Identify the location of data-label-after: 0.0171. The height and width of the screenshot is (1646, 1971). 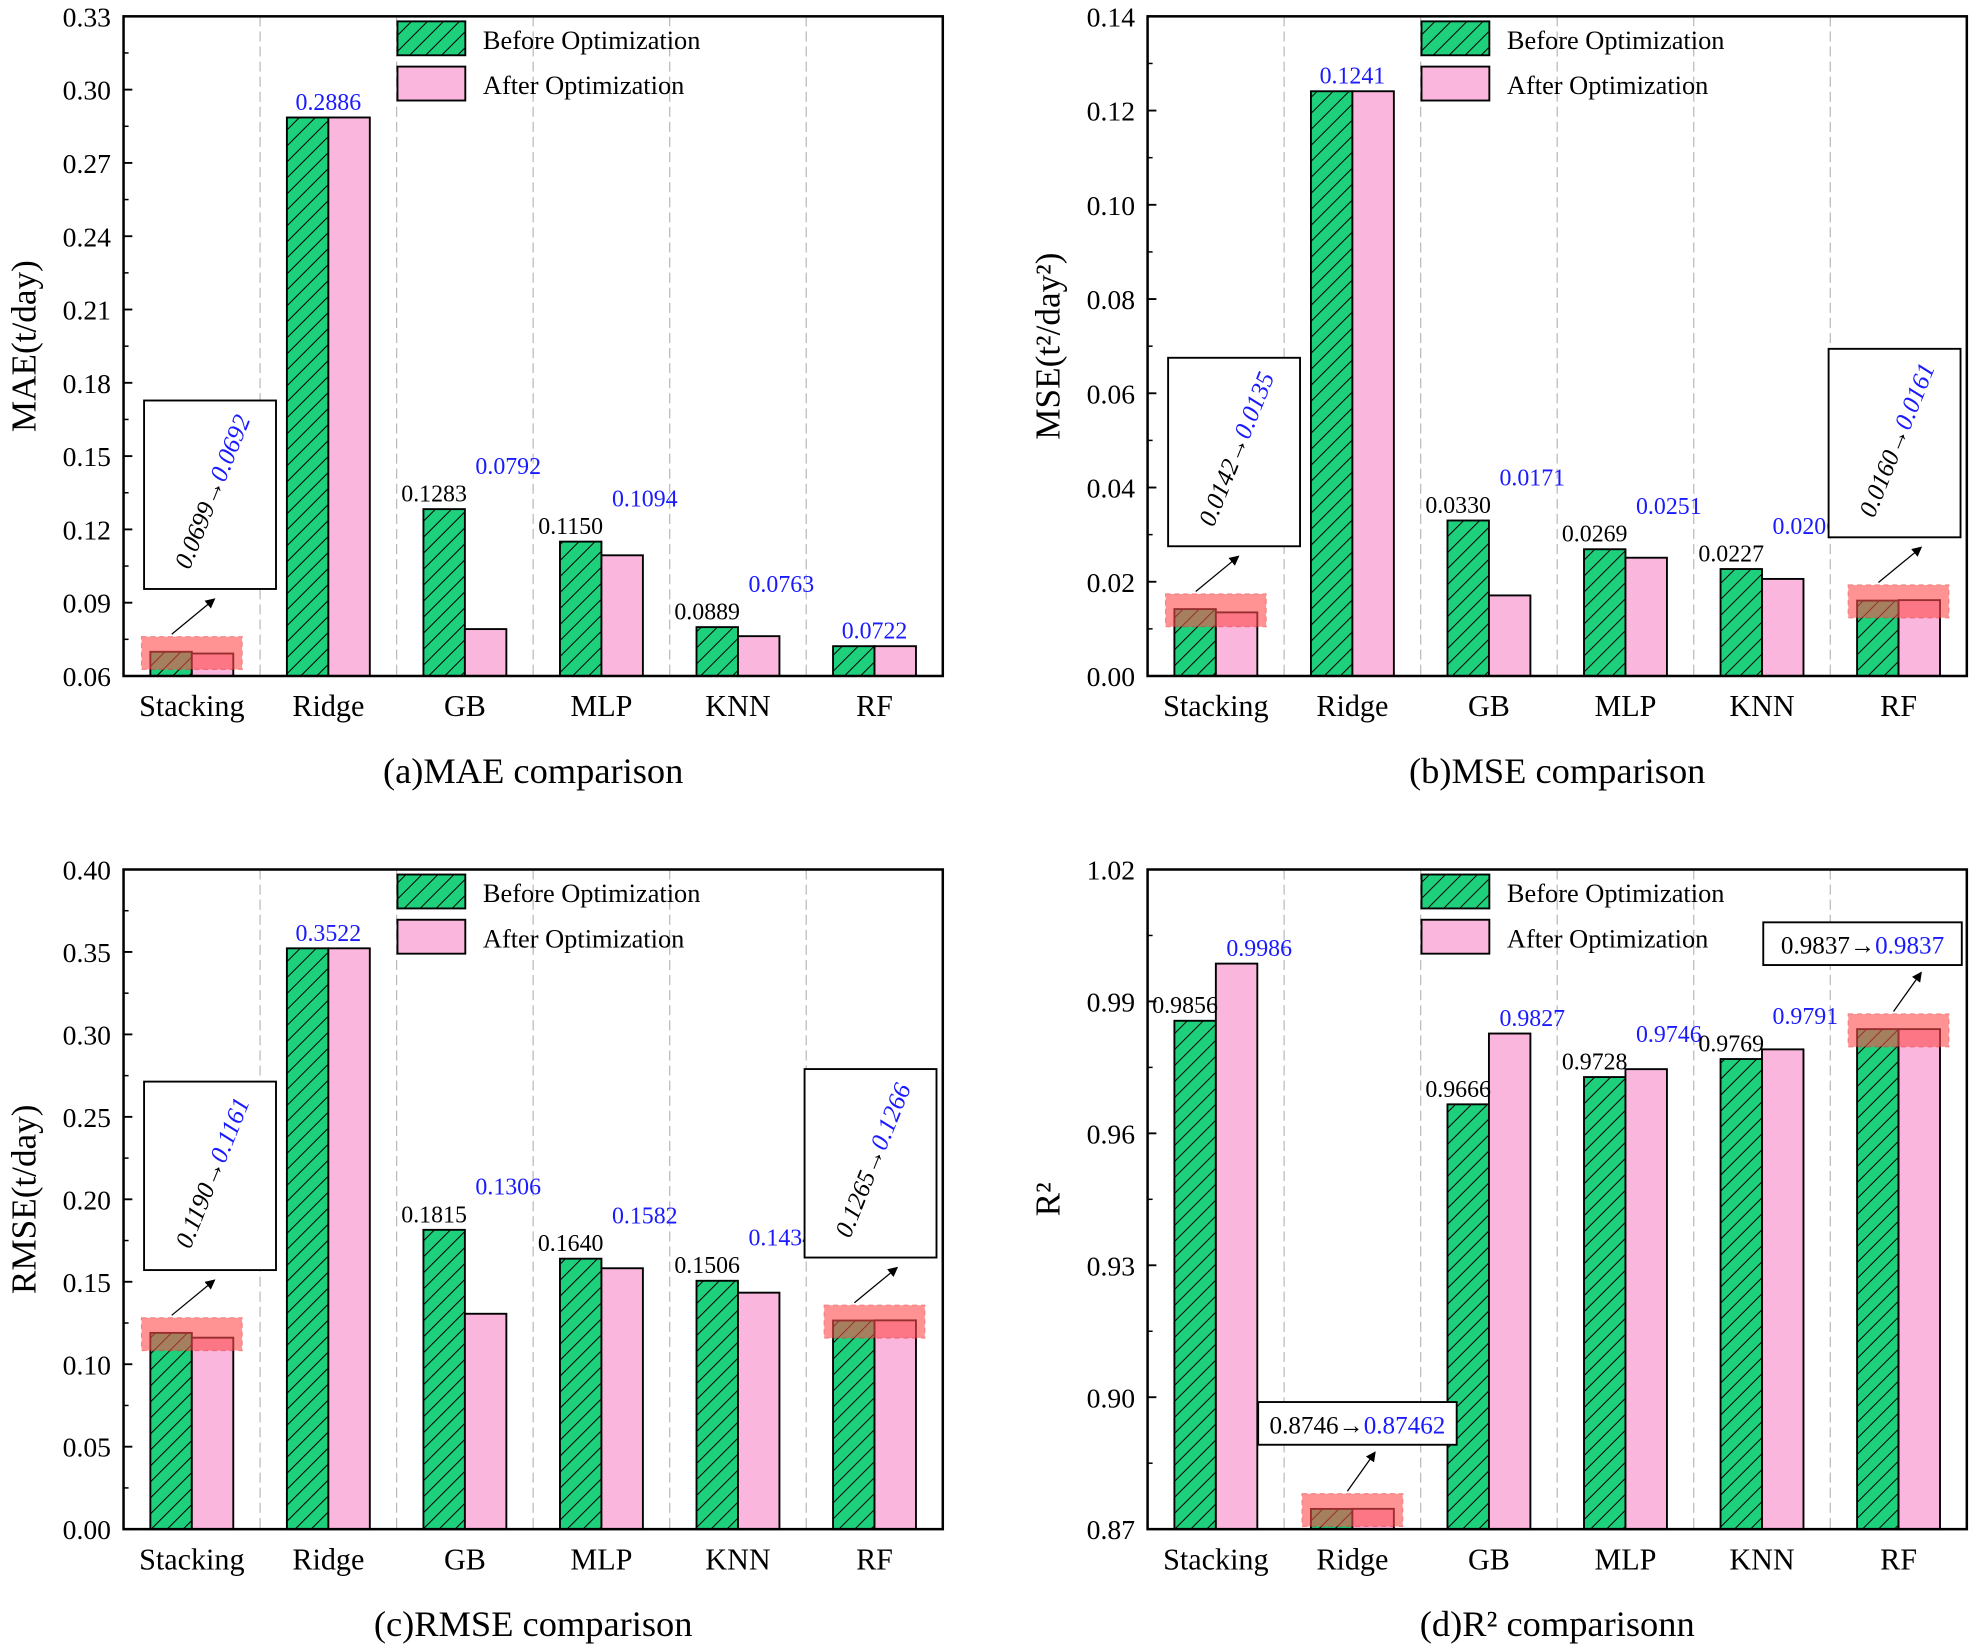
(1532, 478).